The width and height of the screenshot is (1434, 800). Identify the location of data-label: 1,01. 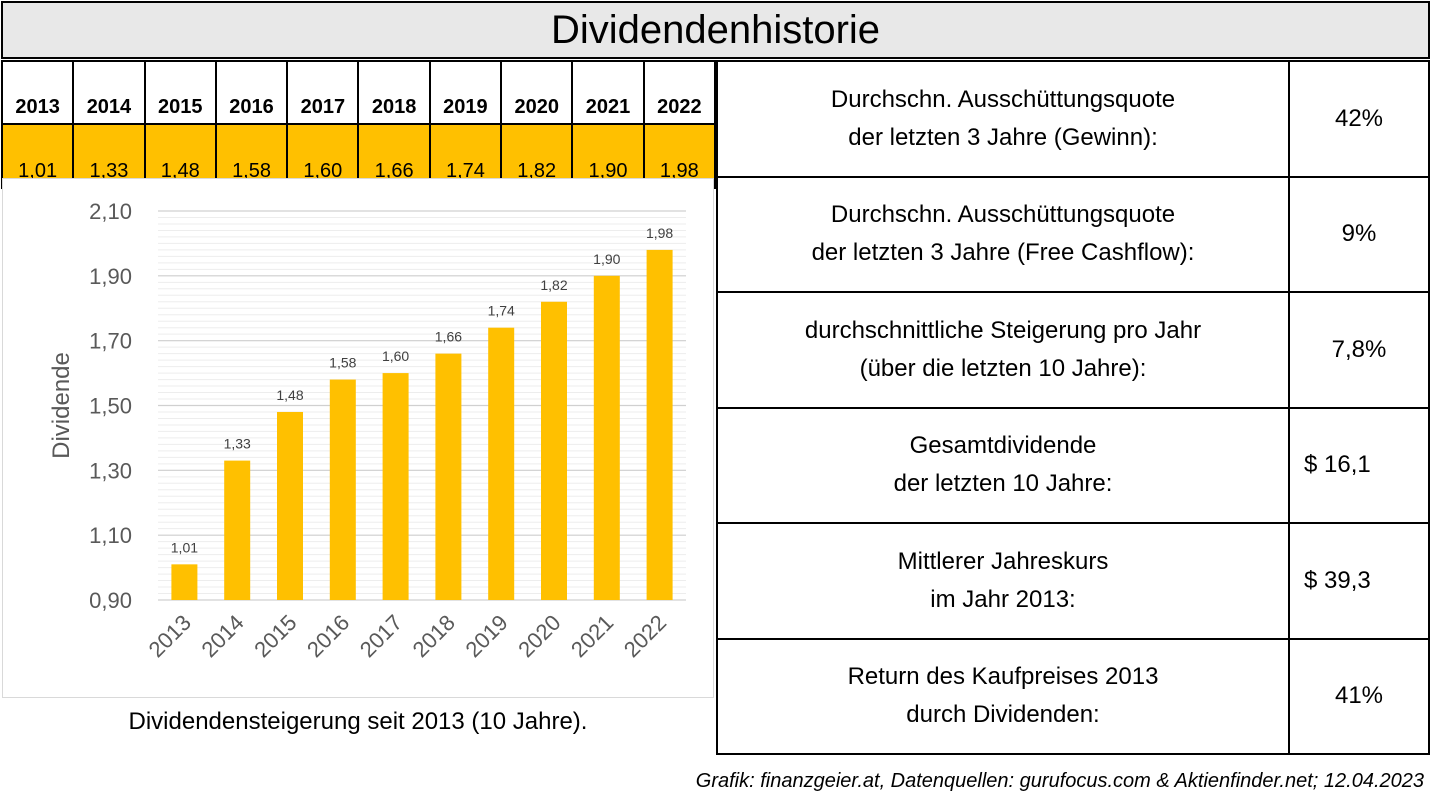
(184, 547).